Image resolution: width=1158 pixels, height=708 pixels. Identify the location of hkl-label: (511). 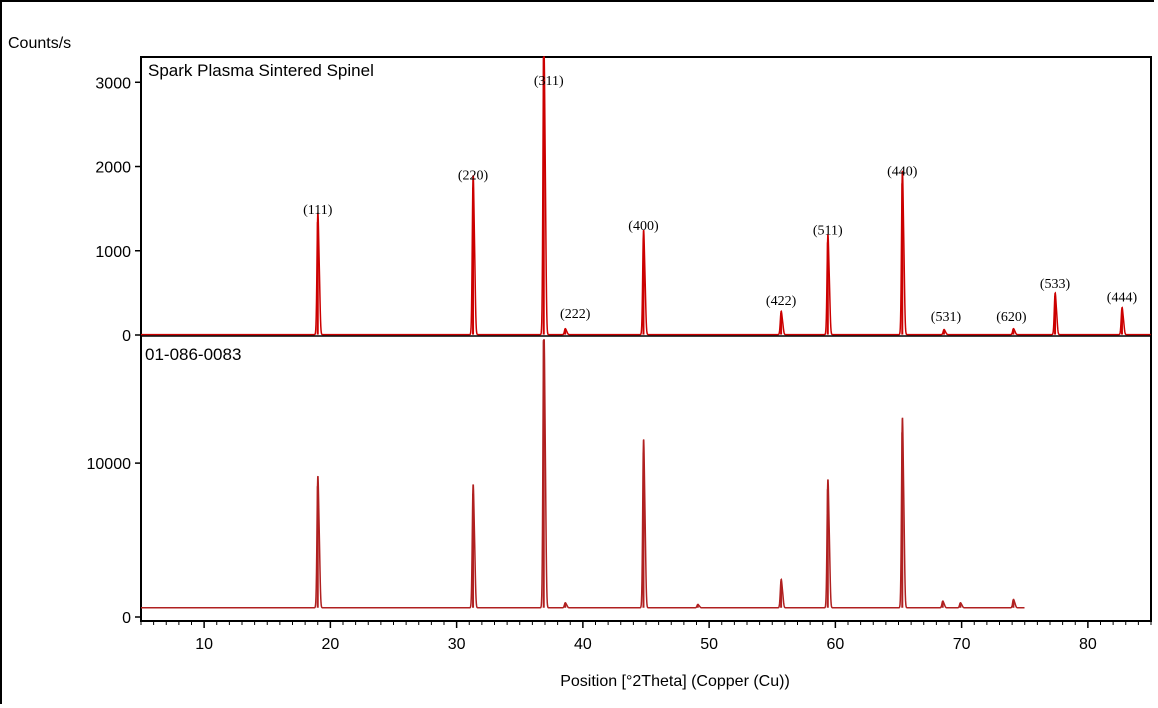
(828, 230).